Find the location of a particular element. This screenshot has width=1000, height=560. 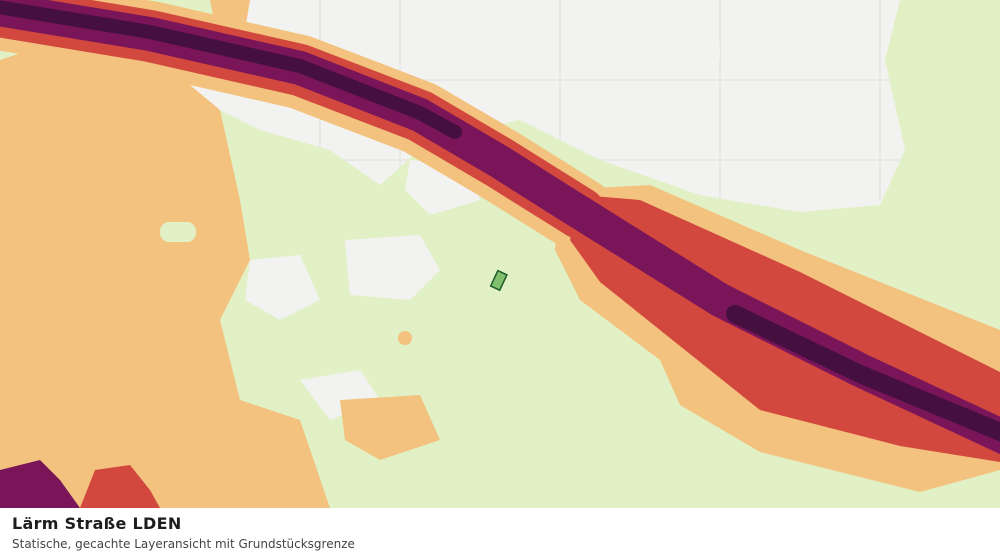

layer-title: Lärm Straße LDEN is located at coordinates (97, 523).